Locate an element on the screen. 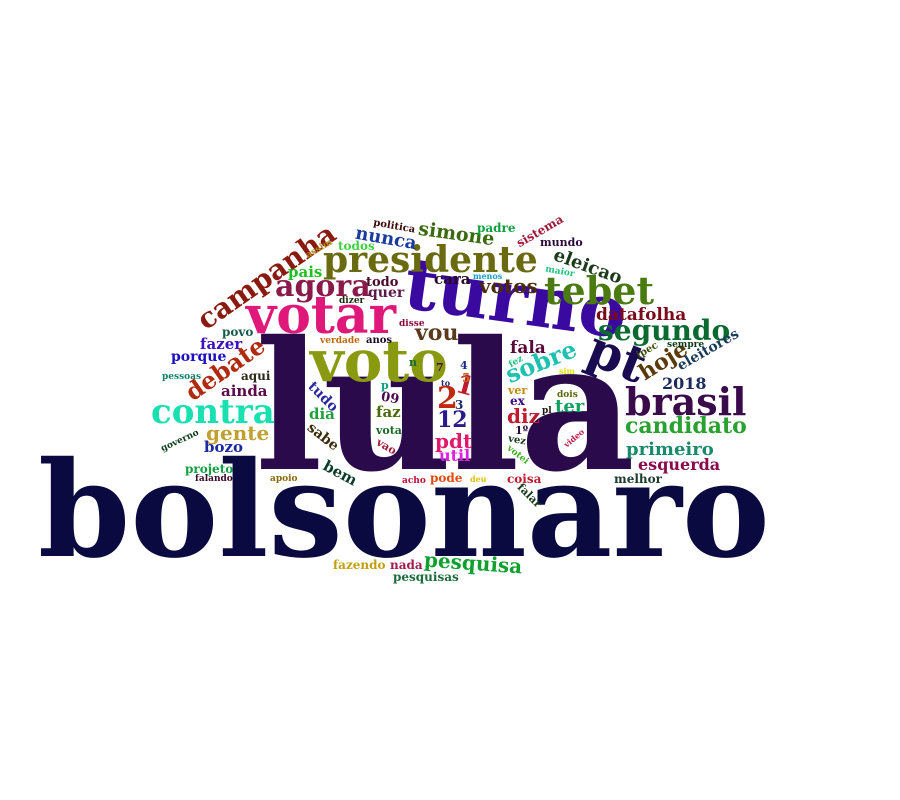 Image resolution: width=900 pixels, height=800 pixels. word-disse: disse is located at coordinates (412, 324).